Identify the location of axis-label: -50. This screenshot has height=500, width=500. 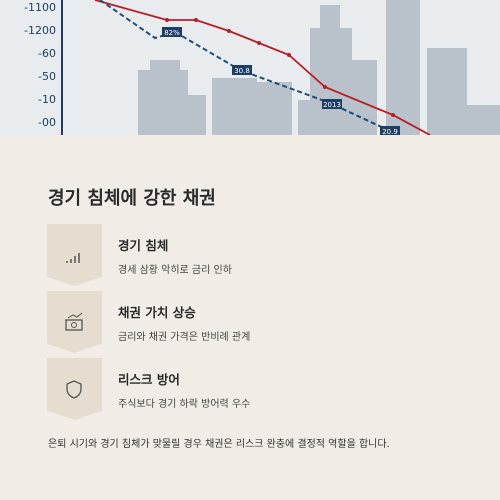
(47, 76).